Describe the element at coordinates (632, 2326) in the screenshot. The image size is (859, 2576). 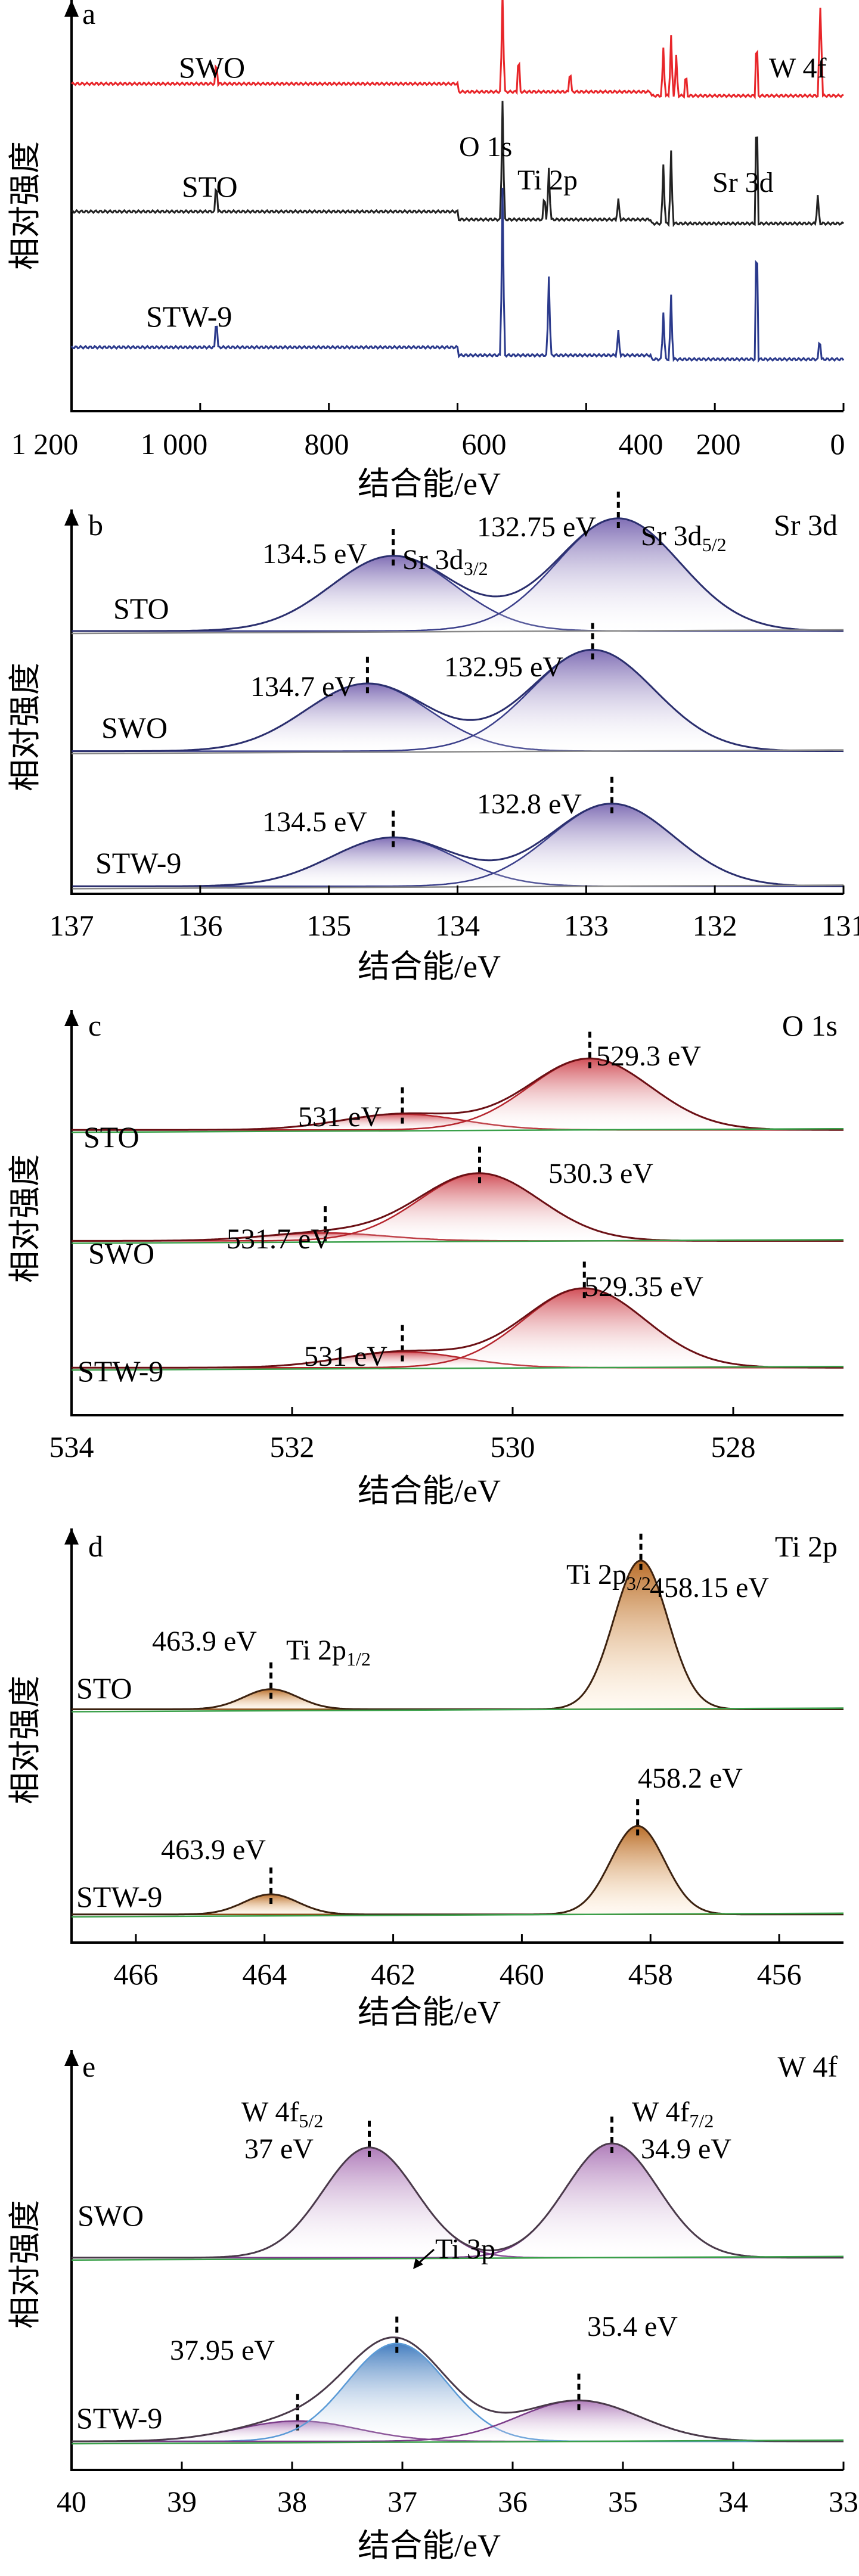
I see `panel-e-peak-stw-2: 35.4 eV` at that location.